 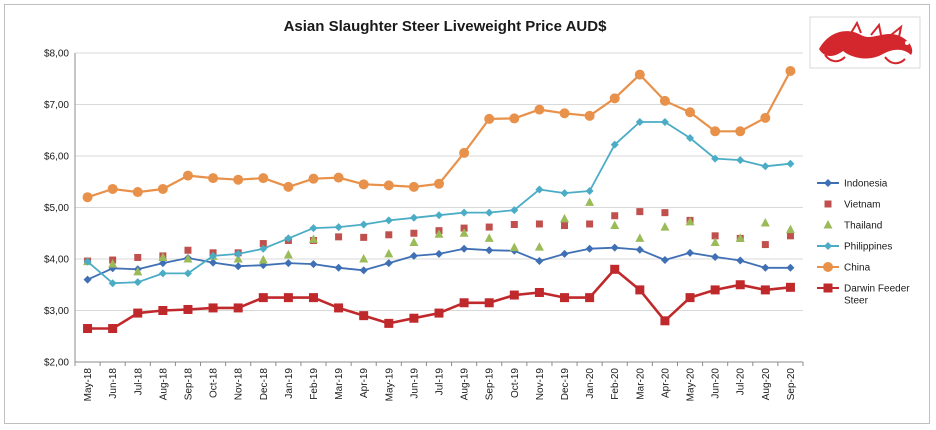 What do you see at coordinates (857, 268) in the screenshot?
I see `legend-label: China` at bounding box center [857, 268].